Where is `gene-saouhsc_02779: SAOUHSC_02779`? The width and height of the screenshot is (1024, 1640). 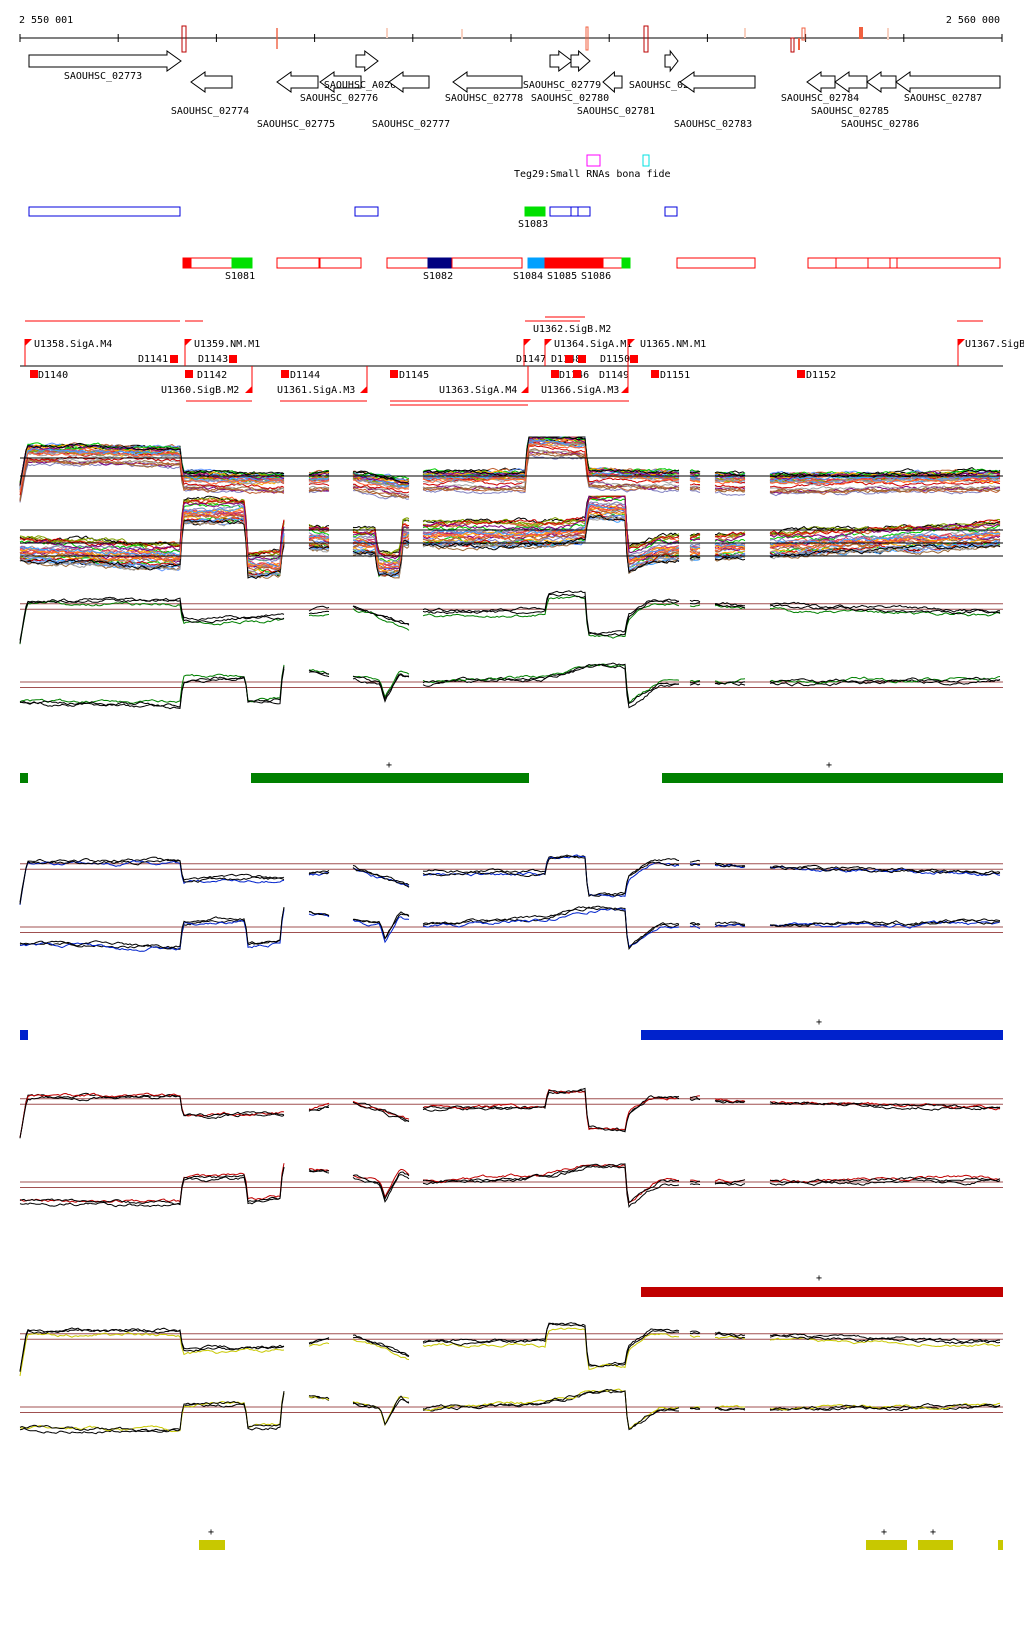
gene-saouhsc_02779: SAOUHSC_02779 is located at coordinates (562, 70).